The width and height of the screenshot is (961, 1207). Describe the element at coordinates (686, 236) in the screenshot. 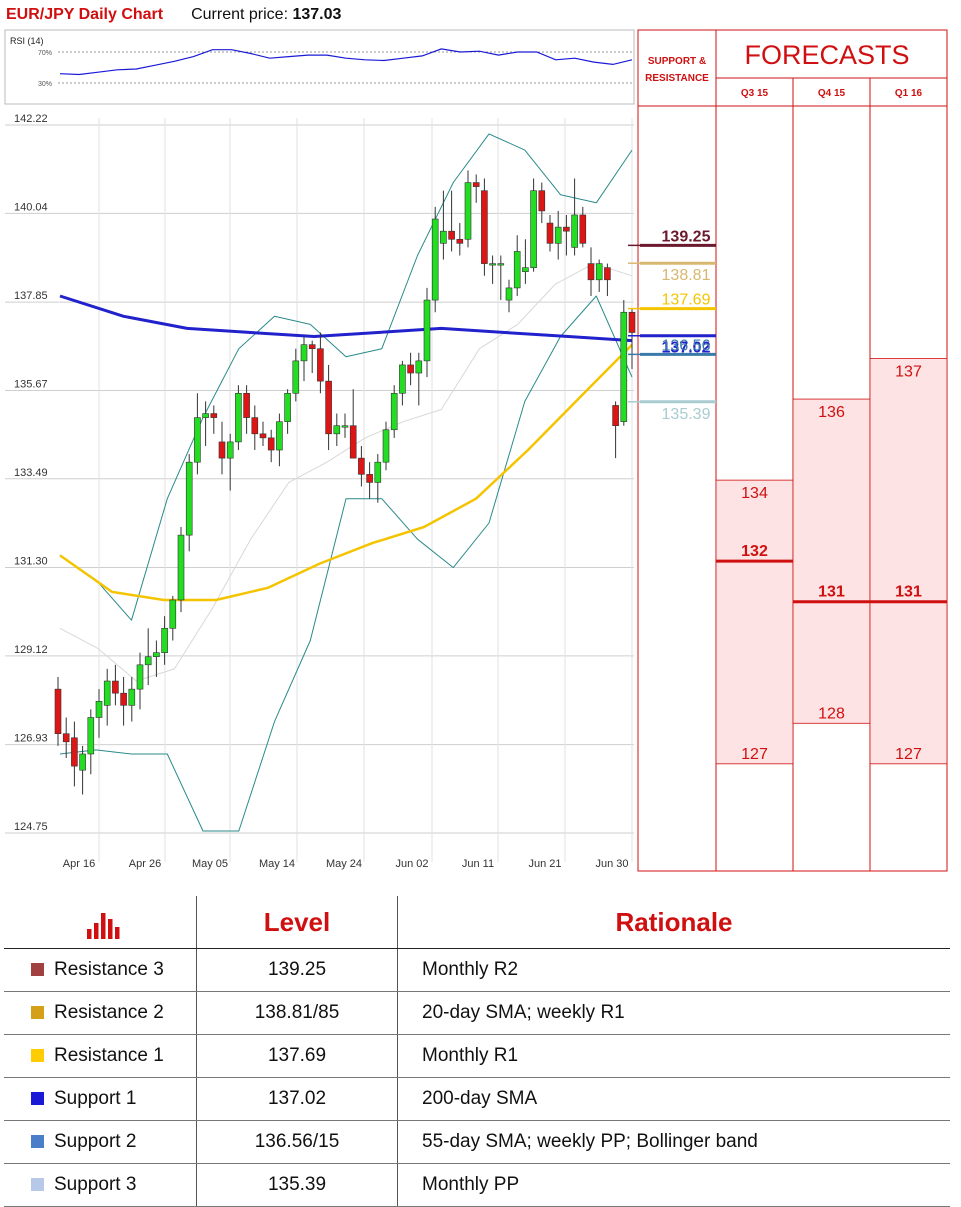

I see `sr-level-label: 139.25` at that location.